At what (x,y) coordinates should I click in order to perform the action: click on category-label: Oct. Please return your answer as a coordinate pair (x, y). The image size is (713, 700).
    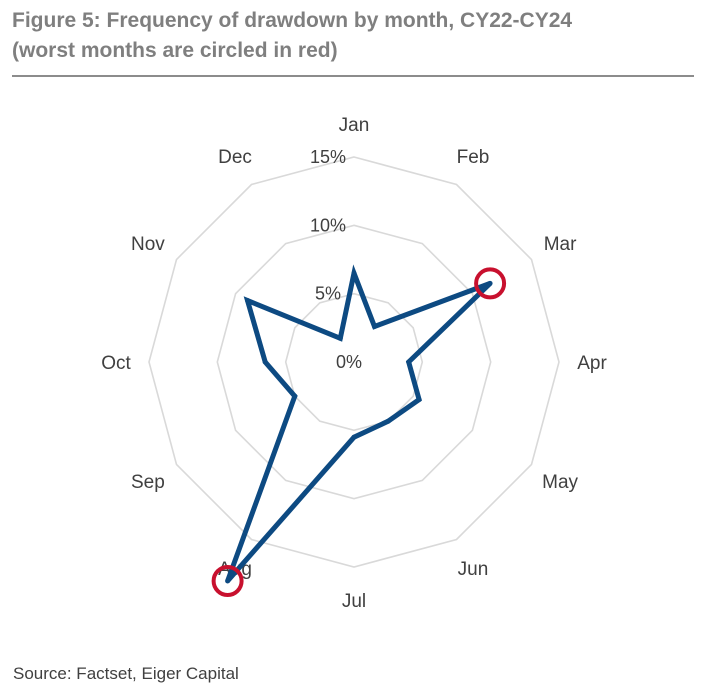
    Looking at the image, I should click on (116, 363).